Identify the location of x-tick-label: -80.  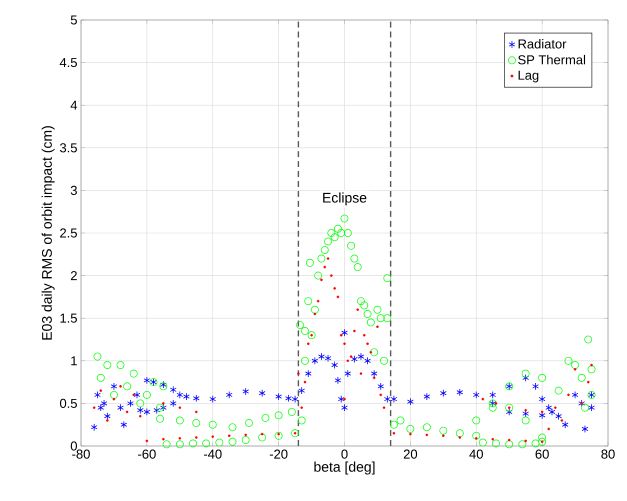
(81, 454).